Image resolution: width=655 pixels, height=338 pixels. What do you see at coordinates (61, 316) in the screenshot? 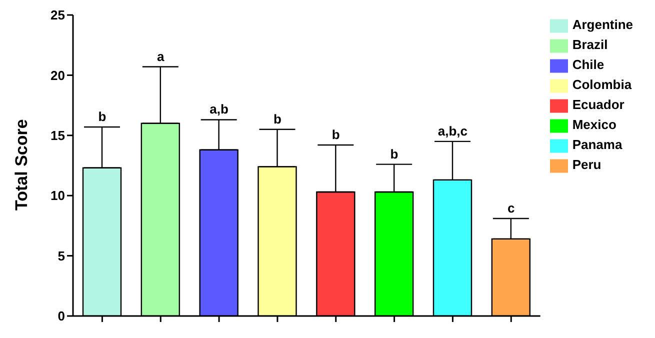
I see `y-tick-label: 0` at bounding box center [61, 316].